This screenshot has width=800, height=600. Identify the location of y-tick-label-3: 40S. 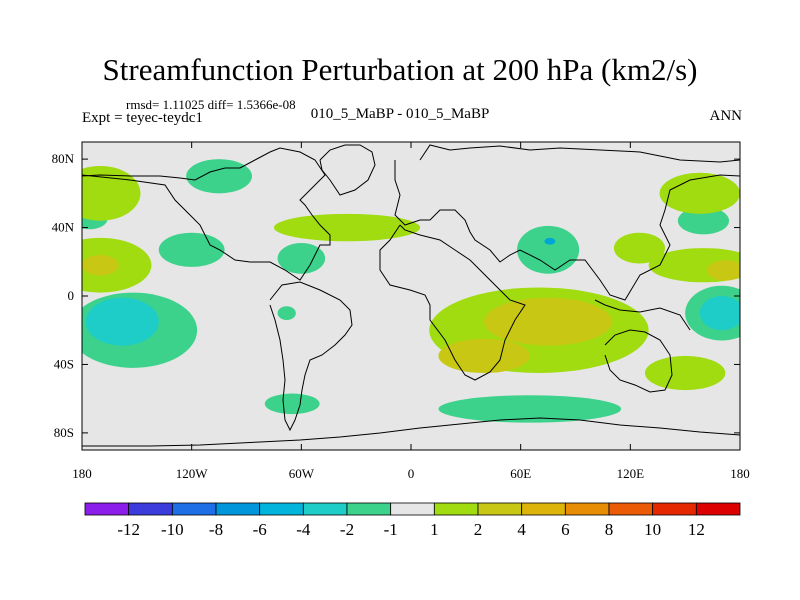
(64, 363).